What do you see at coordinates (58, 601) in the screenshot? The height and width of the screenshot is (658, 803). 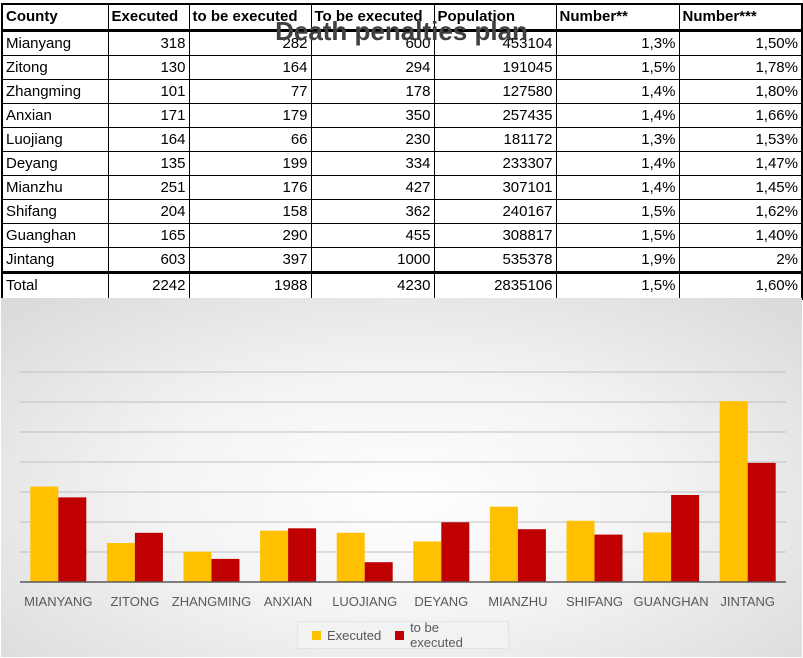 I see `x-tick-label: MIANYANG` at bounding box center [58, 601].